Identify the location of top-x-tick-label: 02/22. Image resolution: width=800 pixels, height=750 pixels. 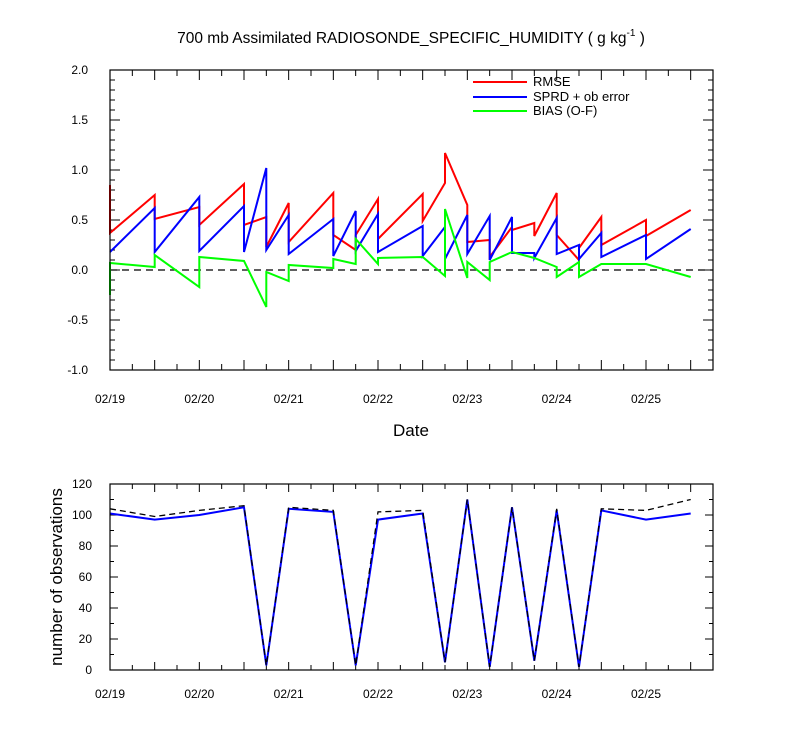
(378, 399).